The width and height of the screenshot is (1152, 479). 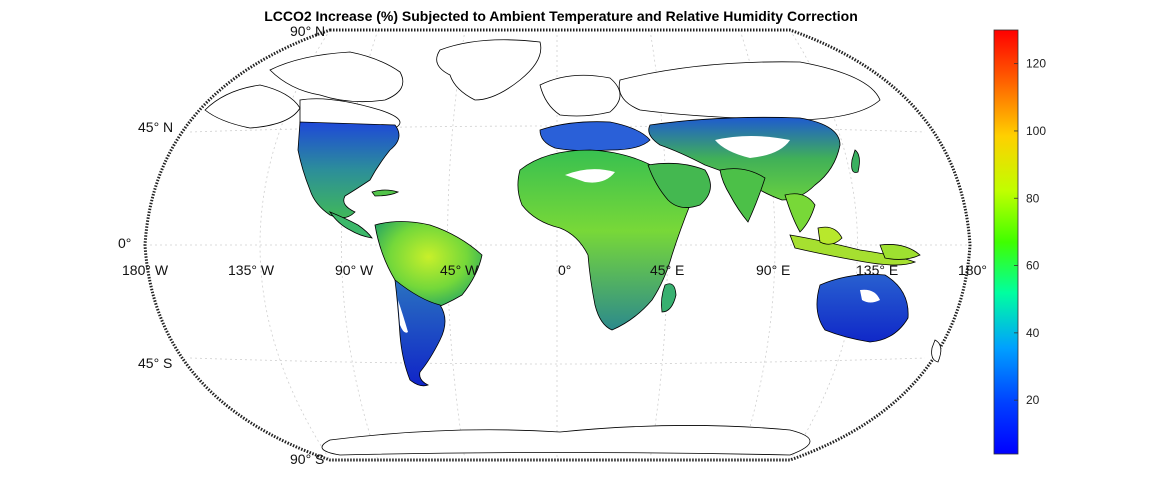 I want to click on southeast-asia, so click(x=800, y=213).